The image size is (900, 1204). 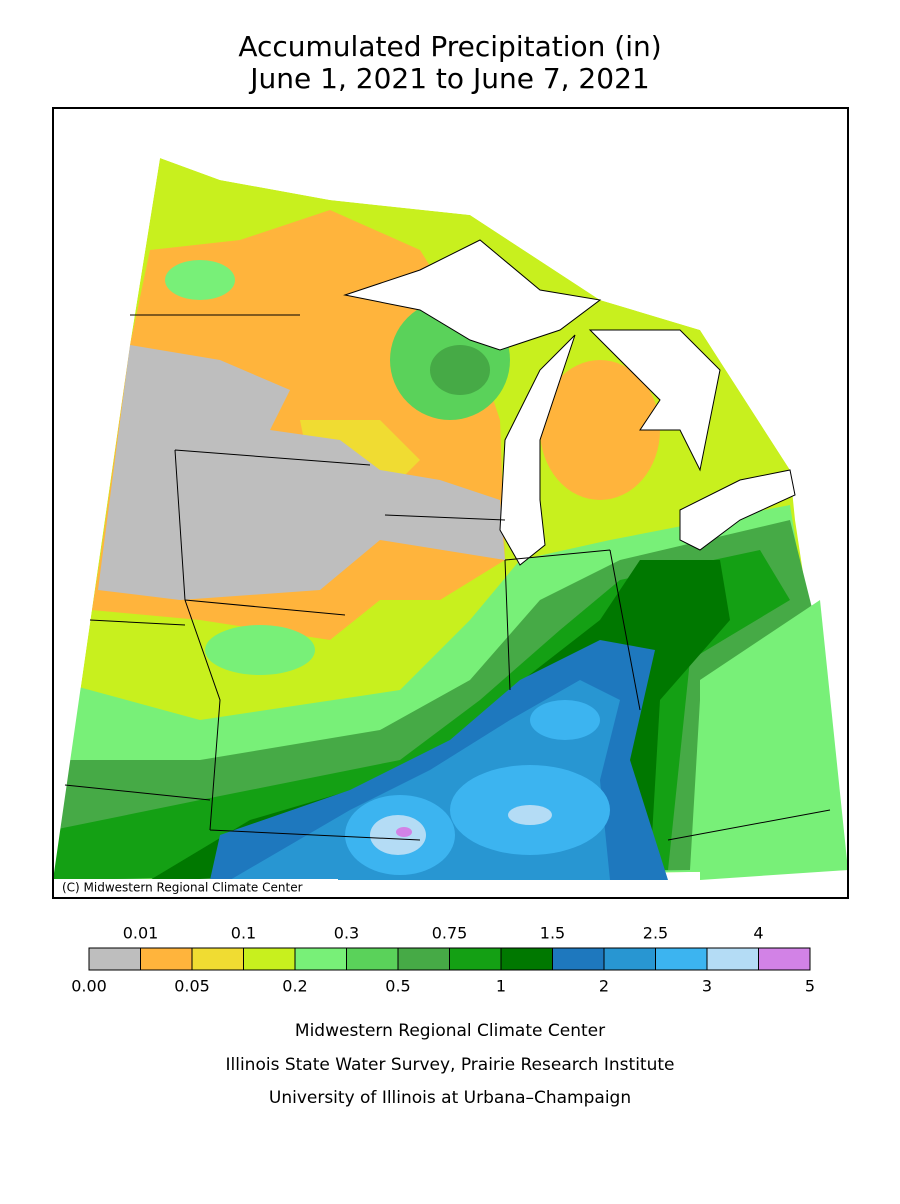 What do you see at coordinates (192, 986) in the screenshot?
I see `legend-label: 0.05` at bounding box center [192, 986].